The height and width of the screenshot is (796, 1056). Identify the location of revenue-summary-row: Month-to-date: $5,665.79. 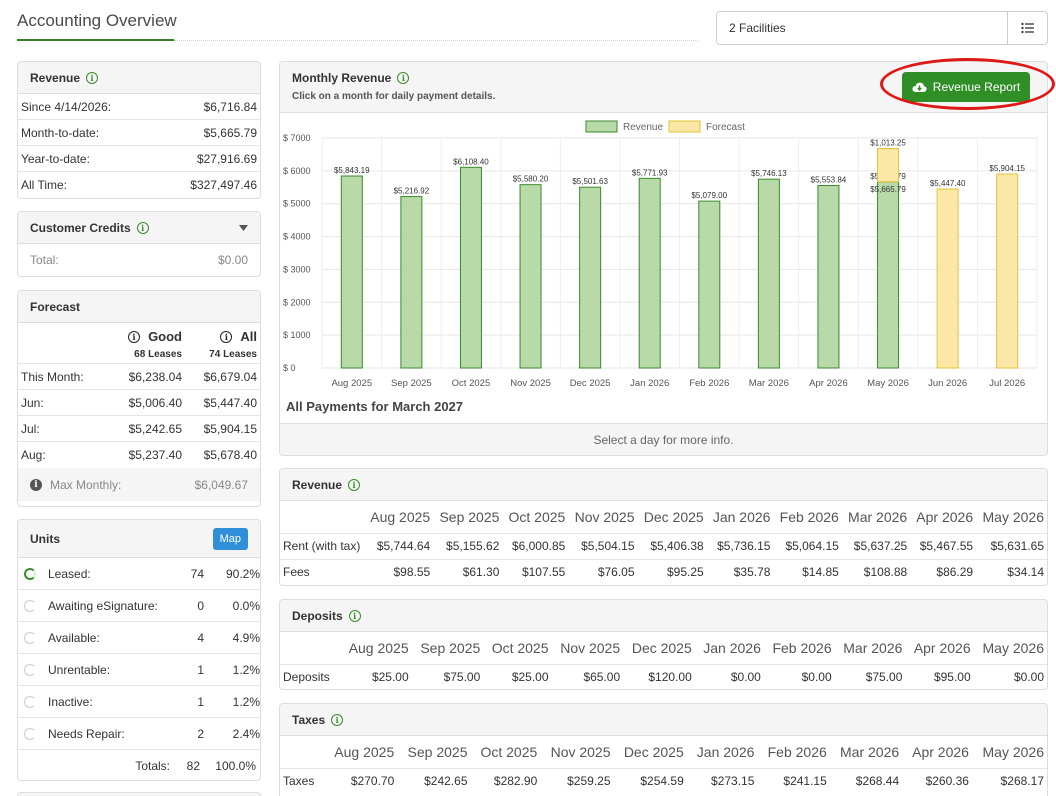
(139, 133).